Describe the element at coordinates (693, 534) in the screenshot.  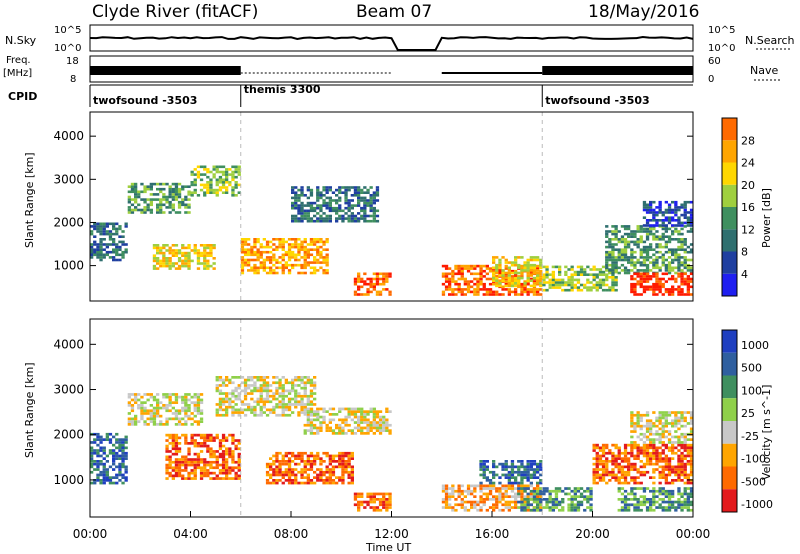
I see `x-tick-label: 00:00` at that location.